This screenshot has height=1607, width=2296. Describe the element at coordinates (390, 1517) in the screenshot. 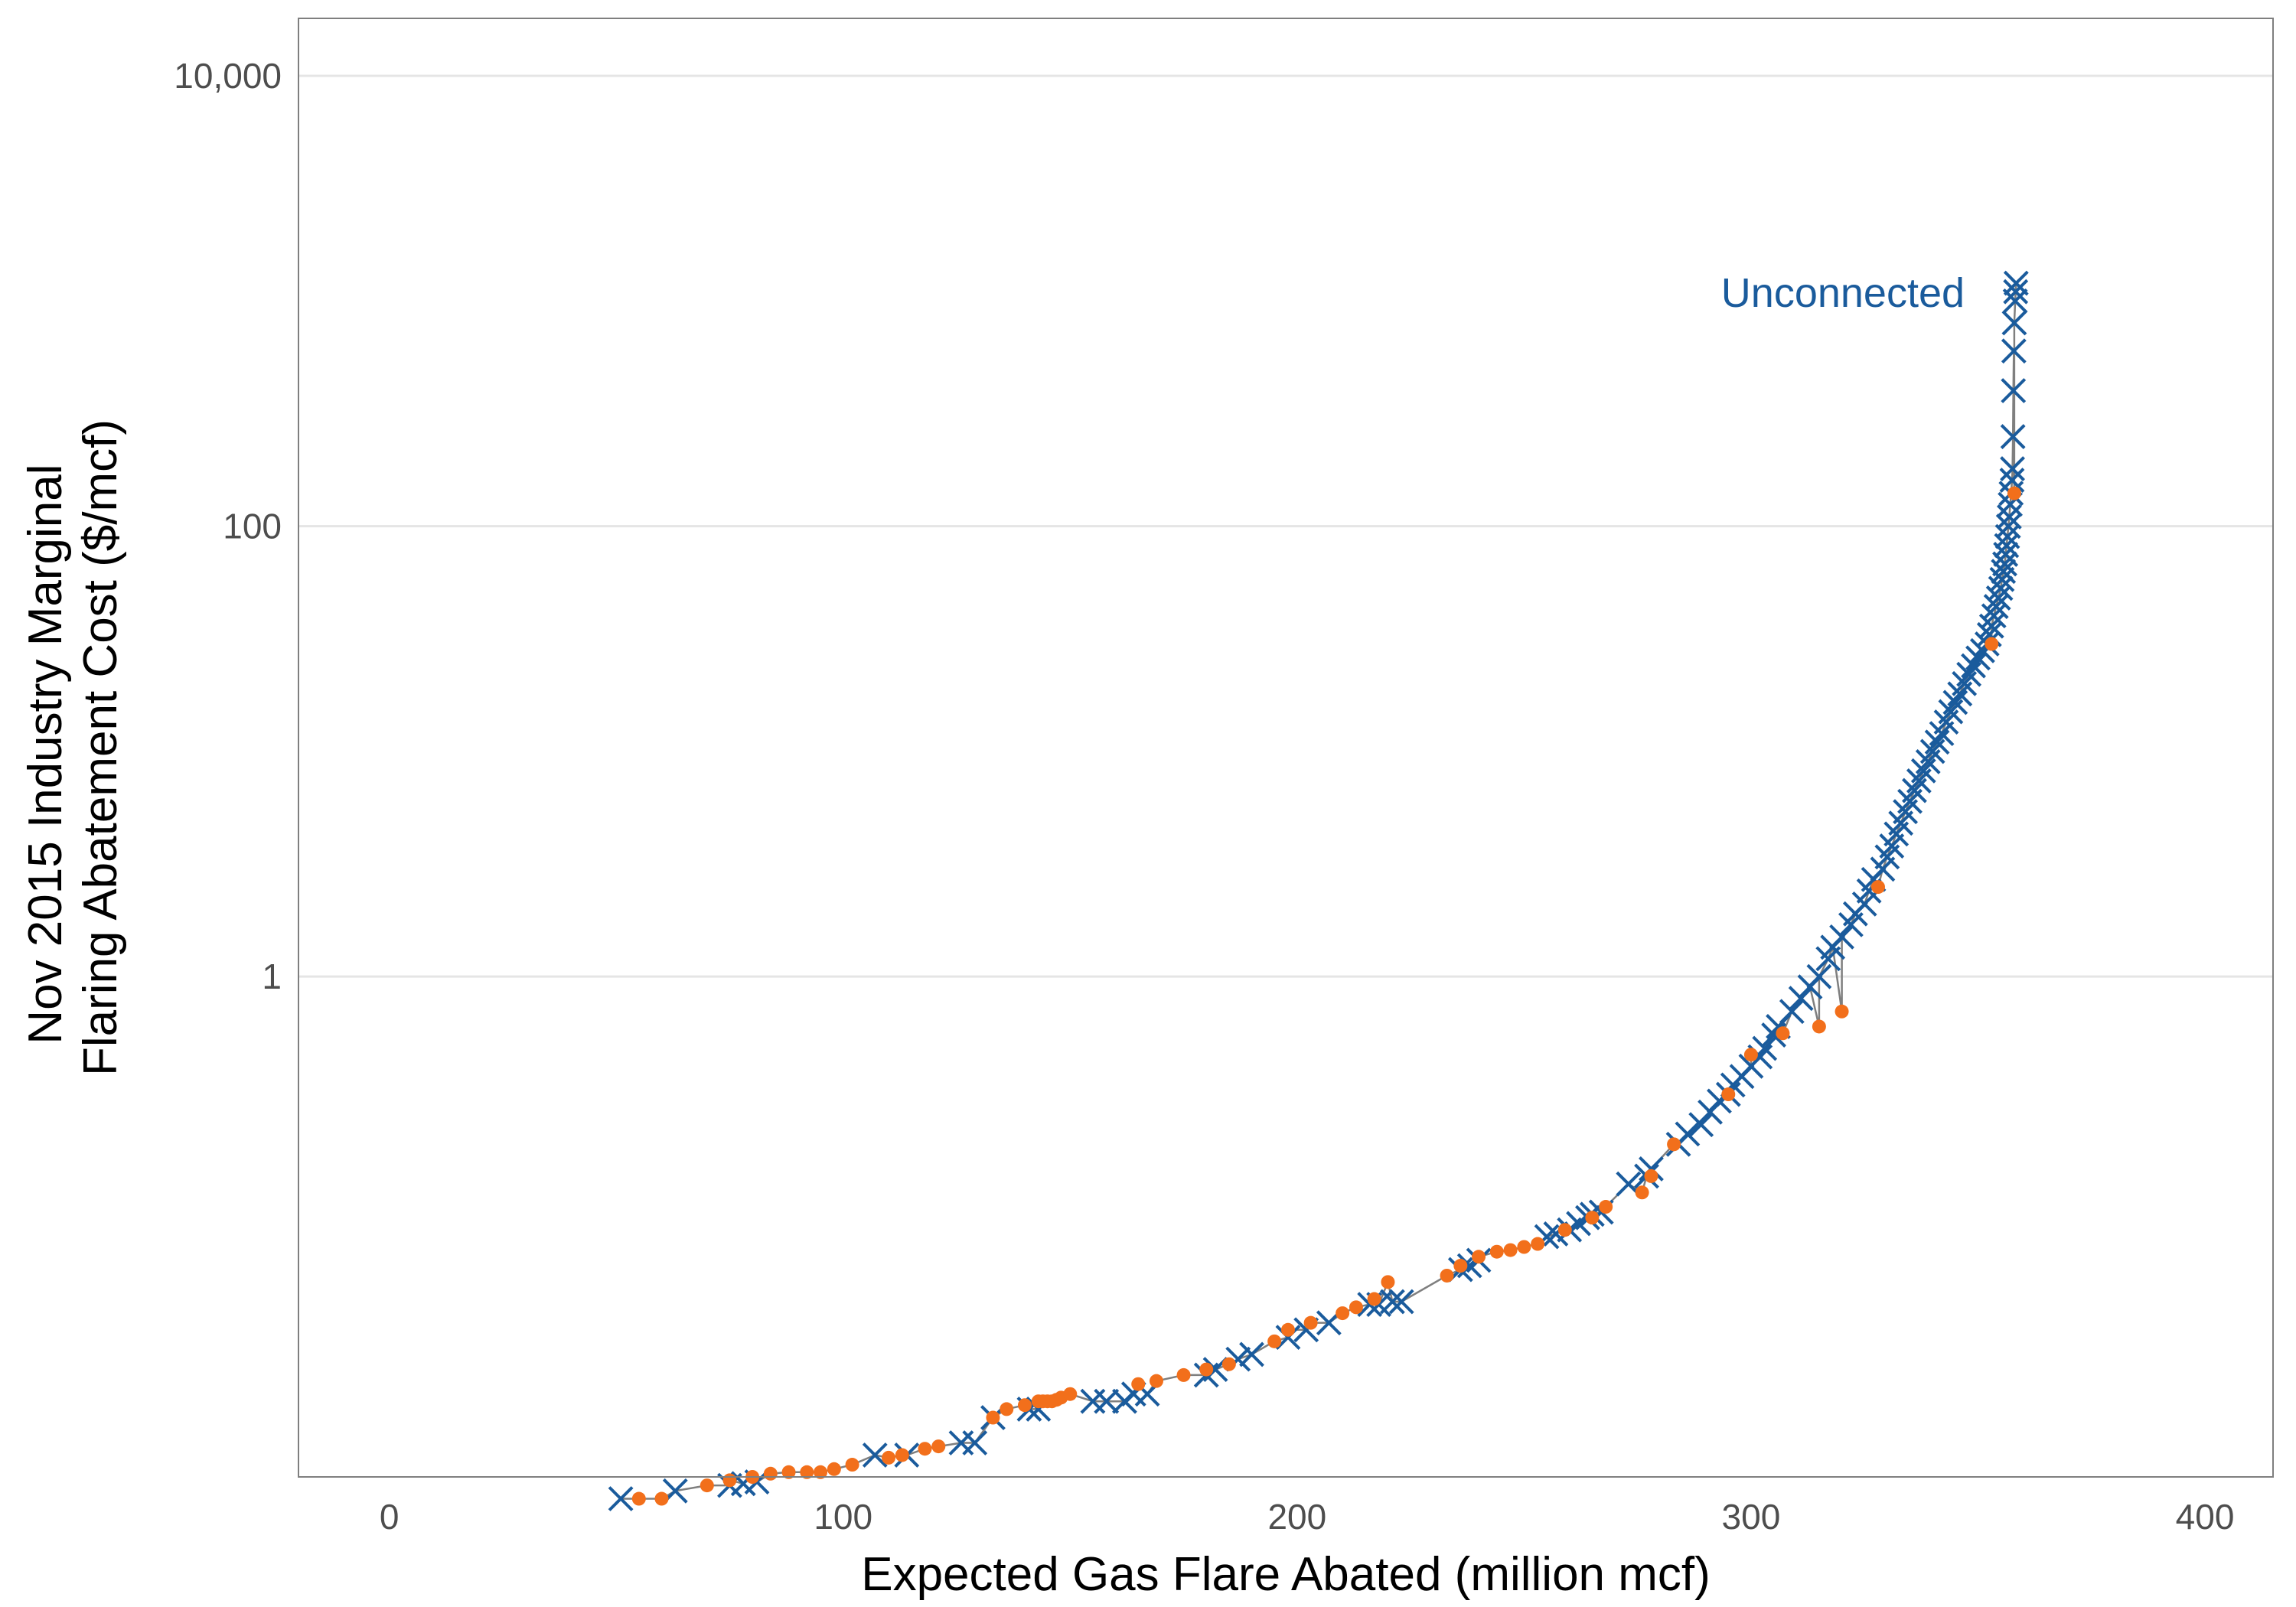

I see `x-tick-label: 0` at that location.